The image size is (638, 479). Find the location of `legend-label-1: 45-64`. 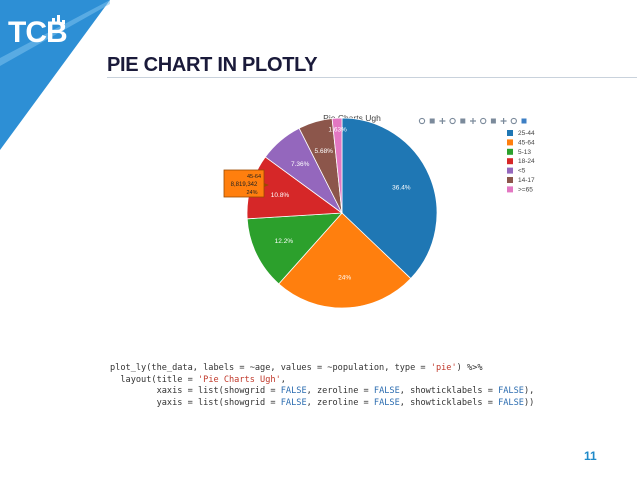

legend-label-1: 45-64 is located at coordinates (526, 142).